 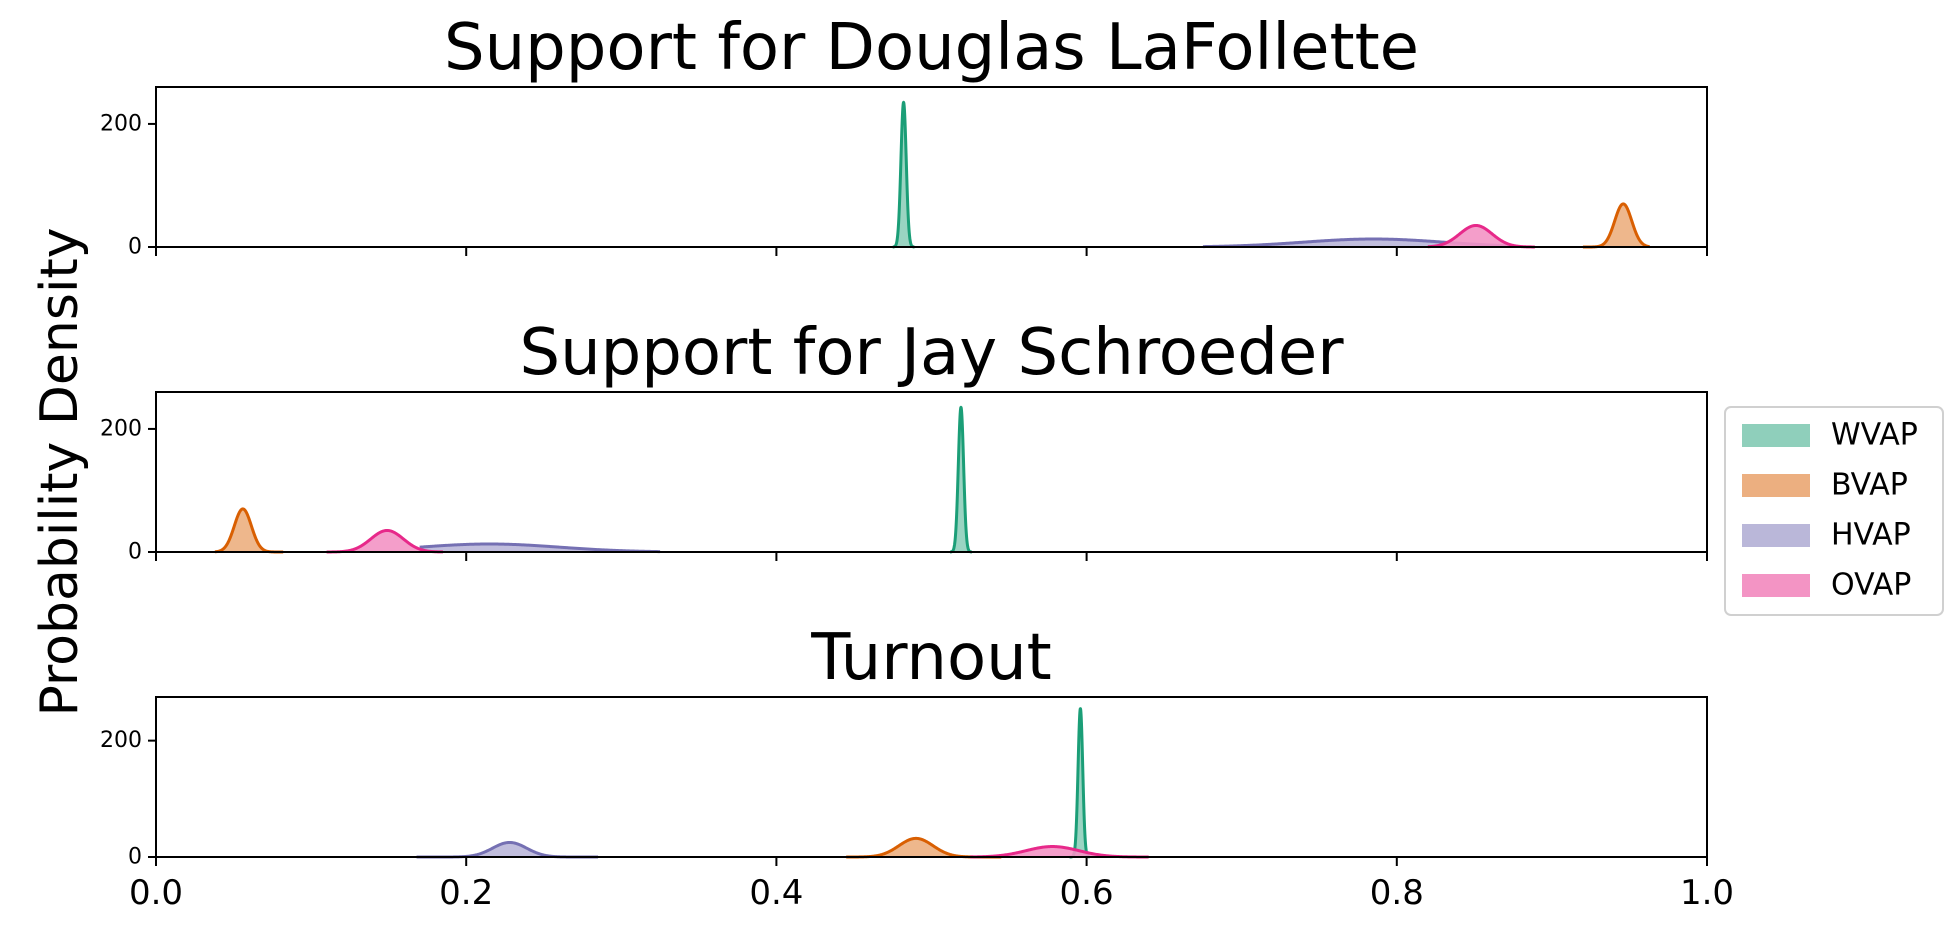 I want to click on legend-box, so click(x=1834, y=511).